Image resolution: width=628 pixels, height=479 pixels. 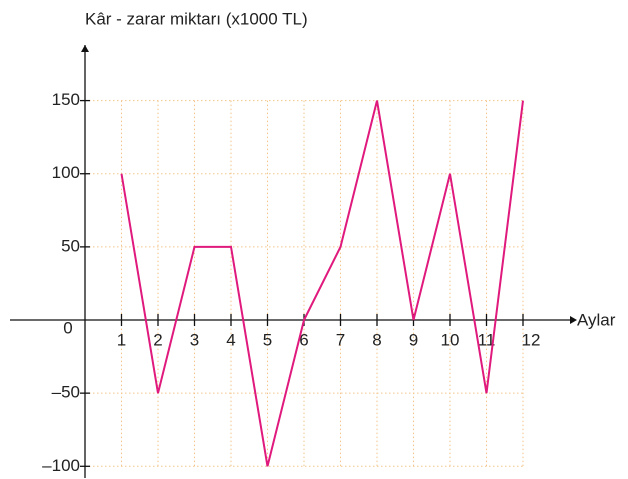 I want to click on y-tick-label: 50, so click(x=70, y=245).